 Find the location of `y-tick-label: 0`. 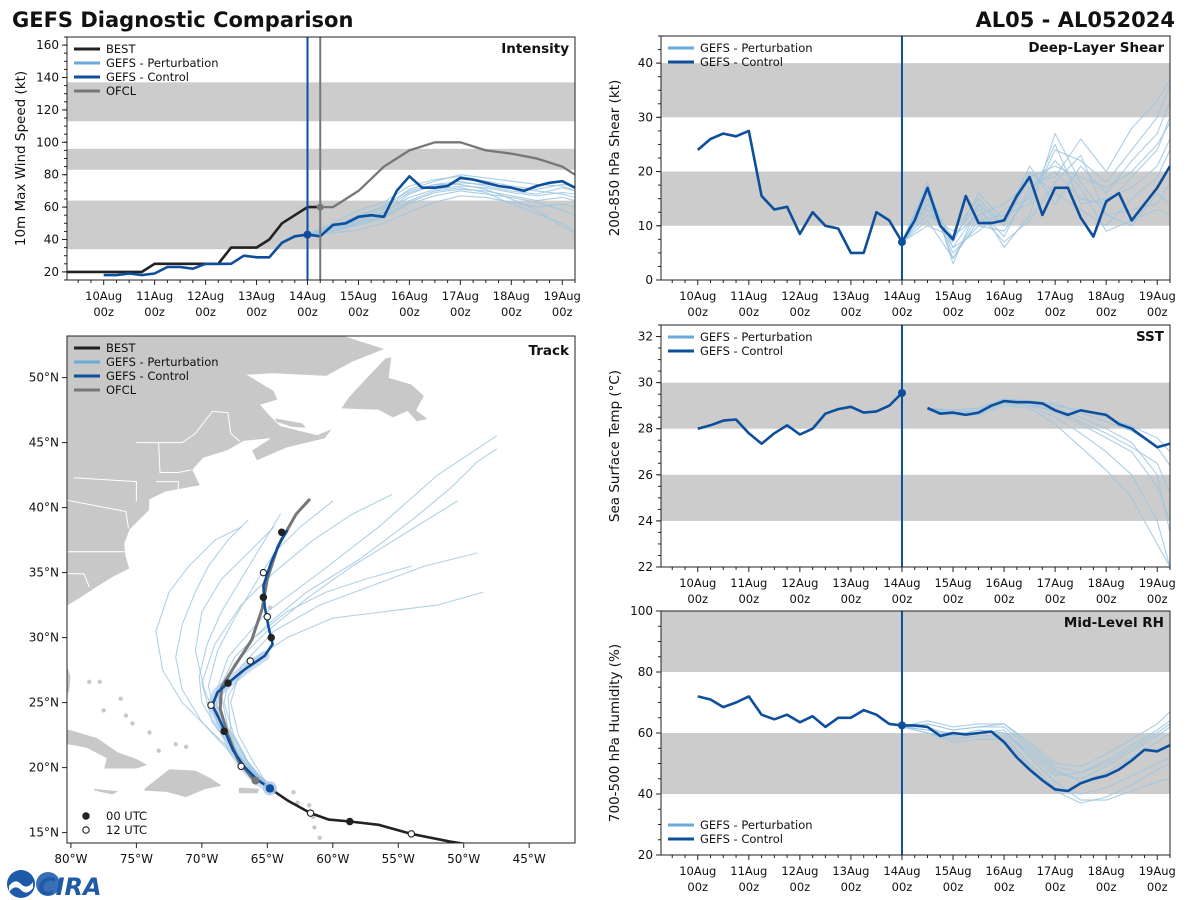

y-tick-label: 0 is located at coordinates (649, 280).